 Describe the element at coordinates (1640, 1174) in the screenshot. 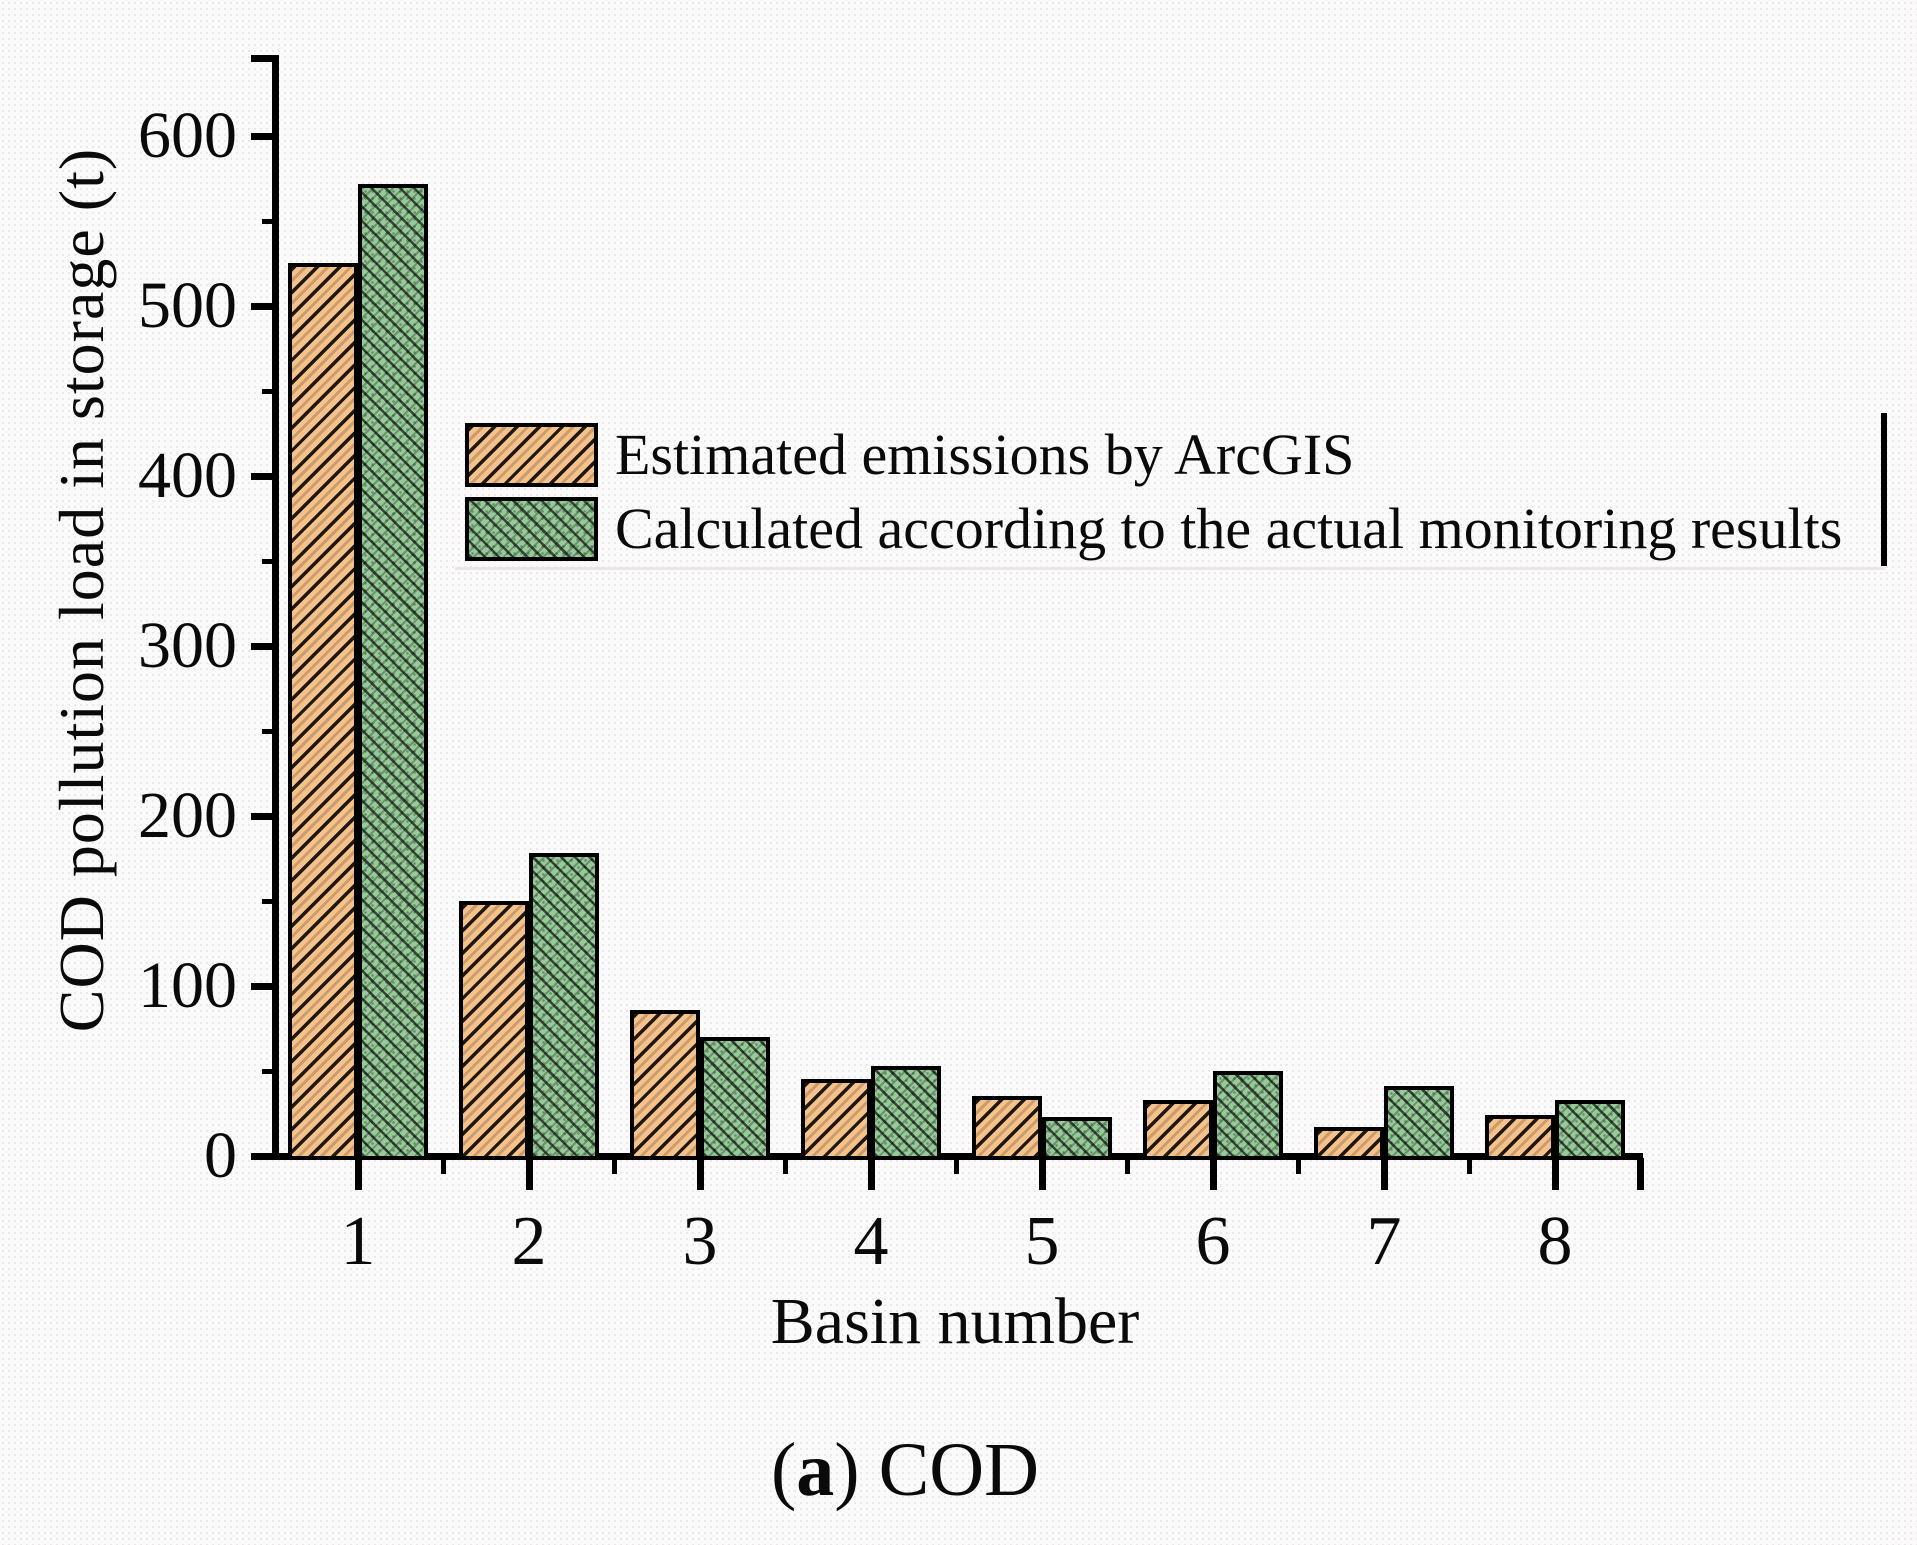

I see `x-axis-end-tick` at that location.